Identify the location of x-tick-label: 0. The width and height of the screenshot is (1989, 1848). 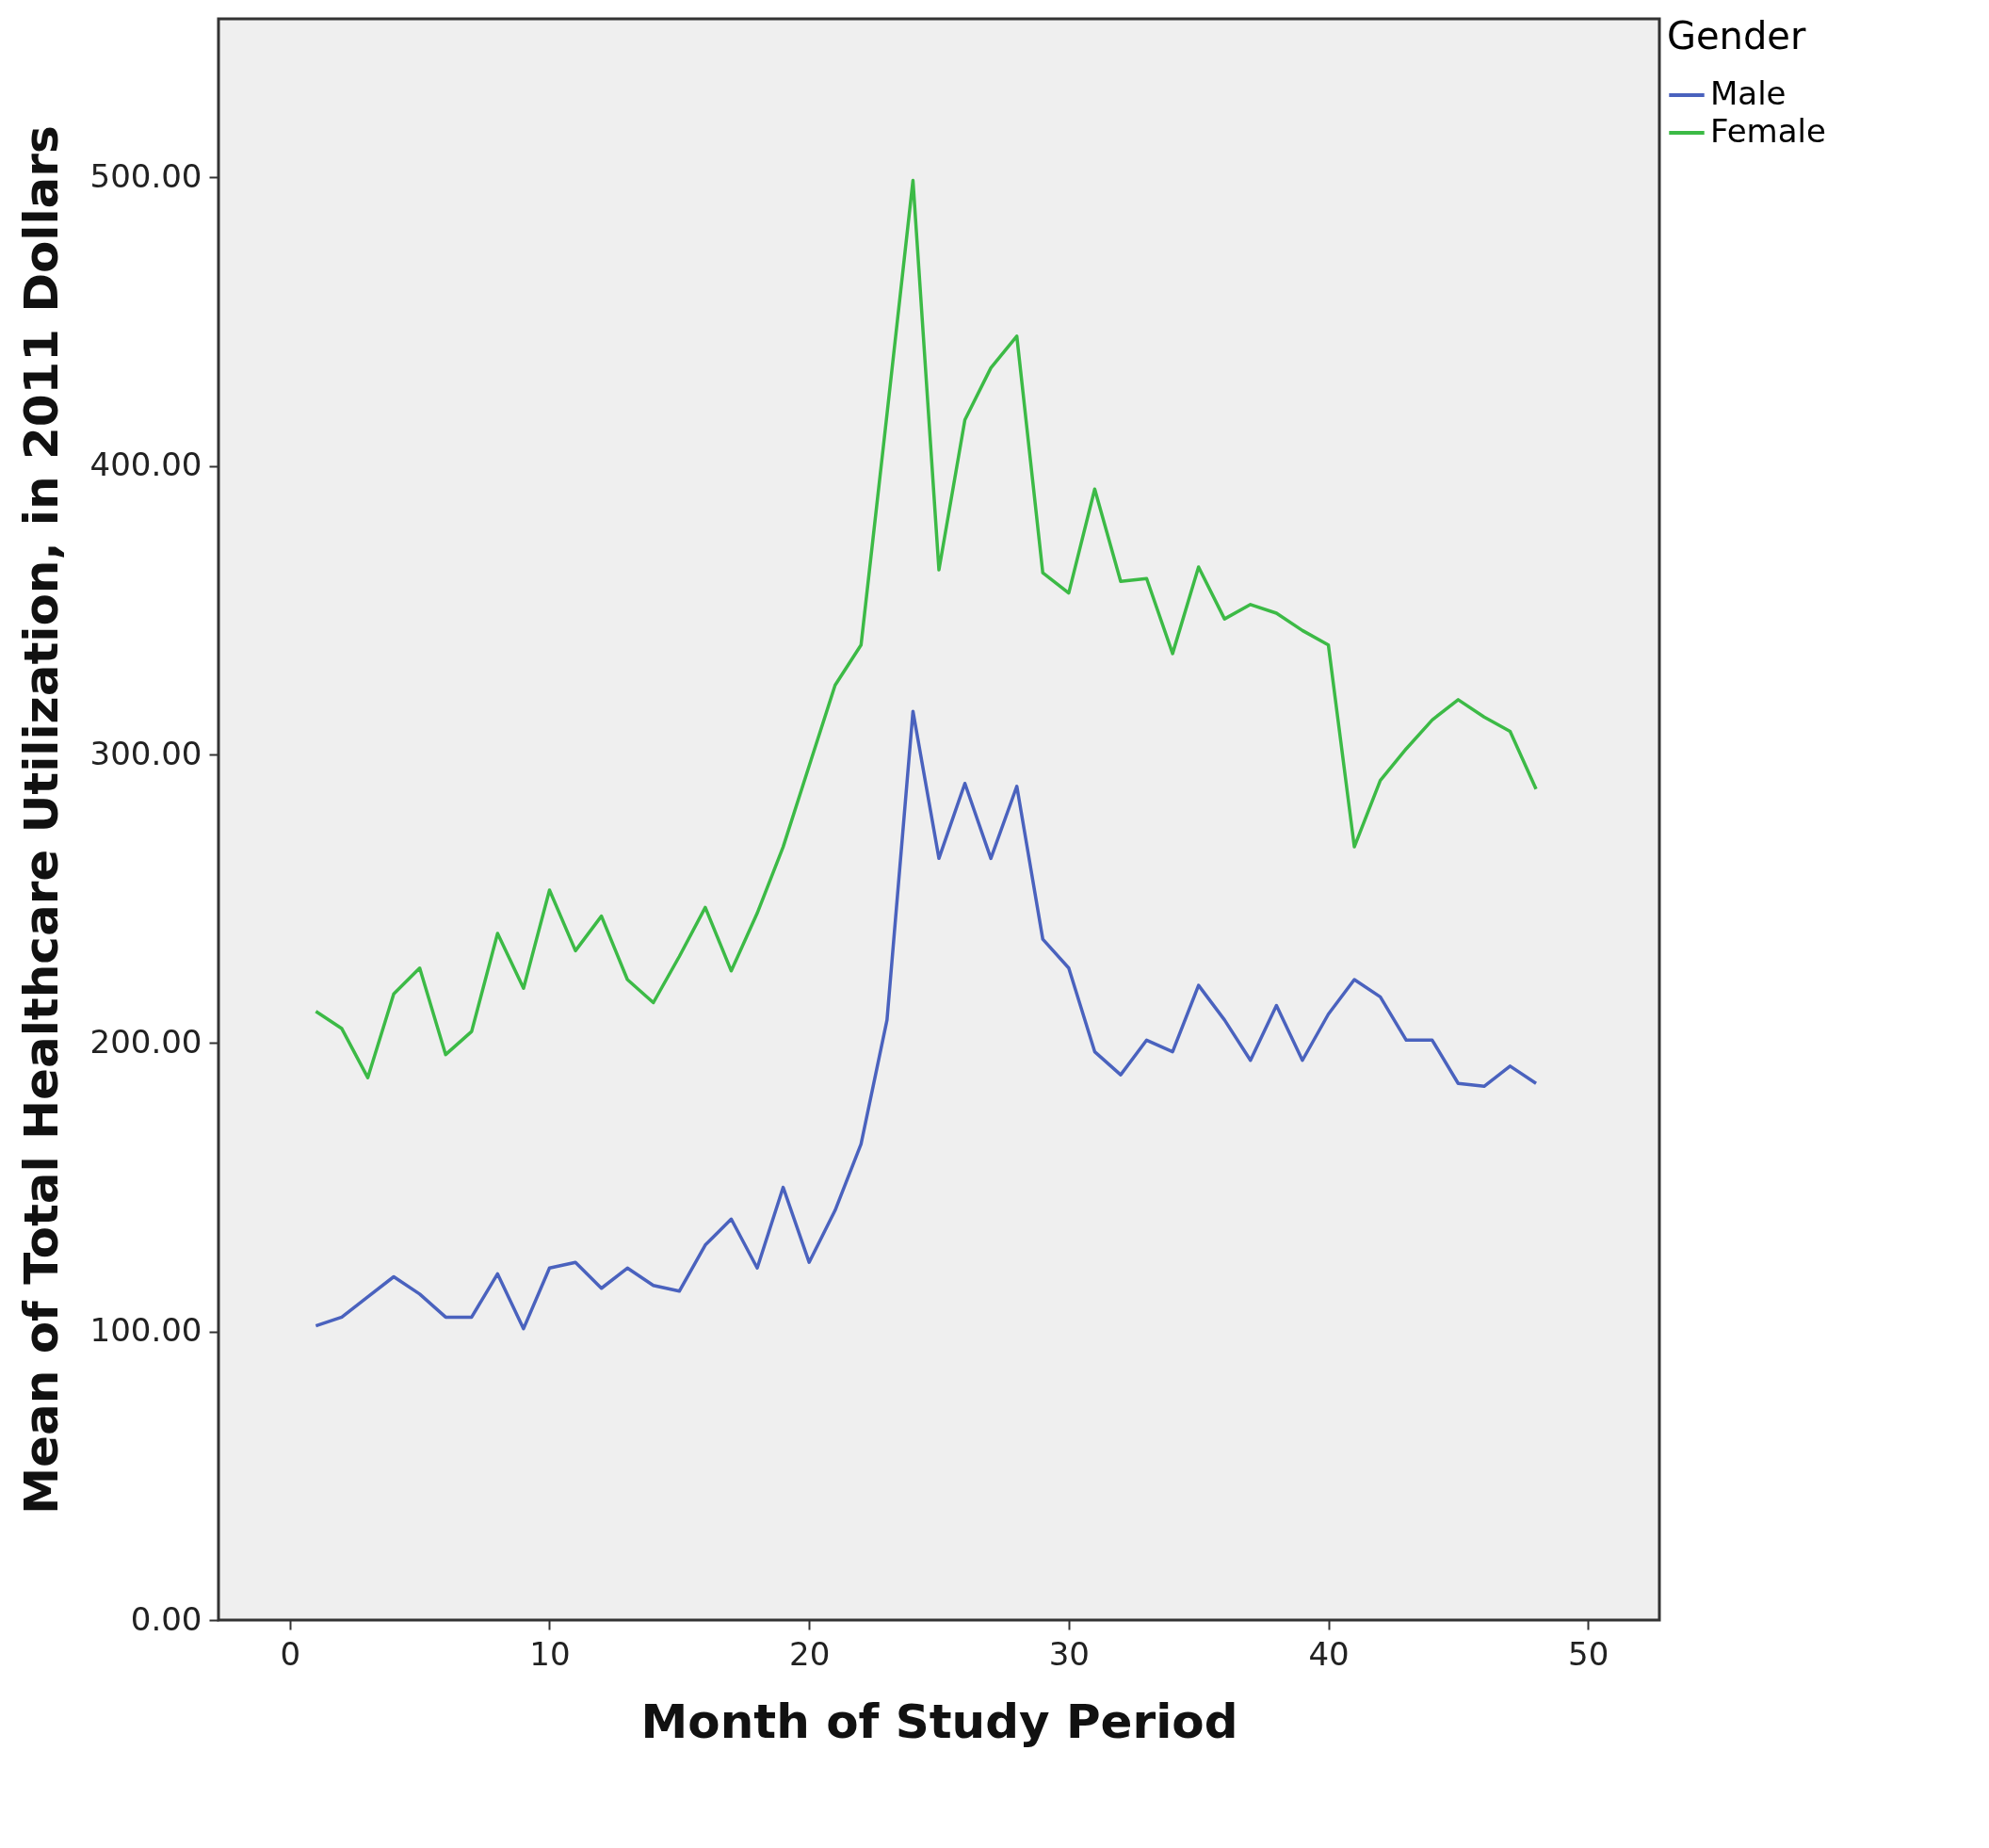
(290, 1653).